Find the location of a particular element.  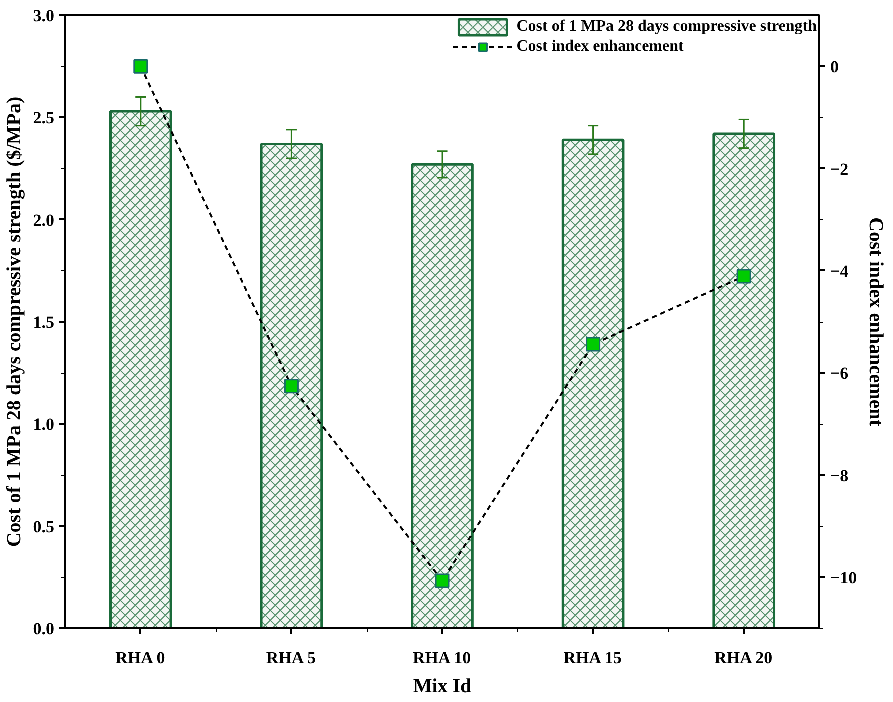

y-tick-label: 0.0 is located at coordinates (43, 629).